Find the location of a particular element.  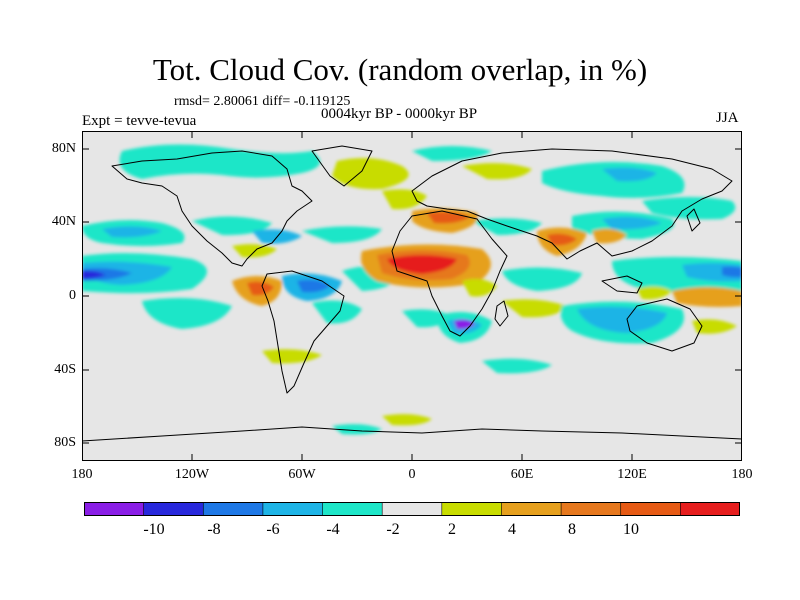

field-scandinavia is located at coordinates (452, 153).